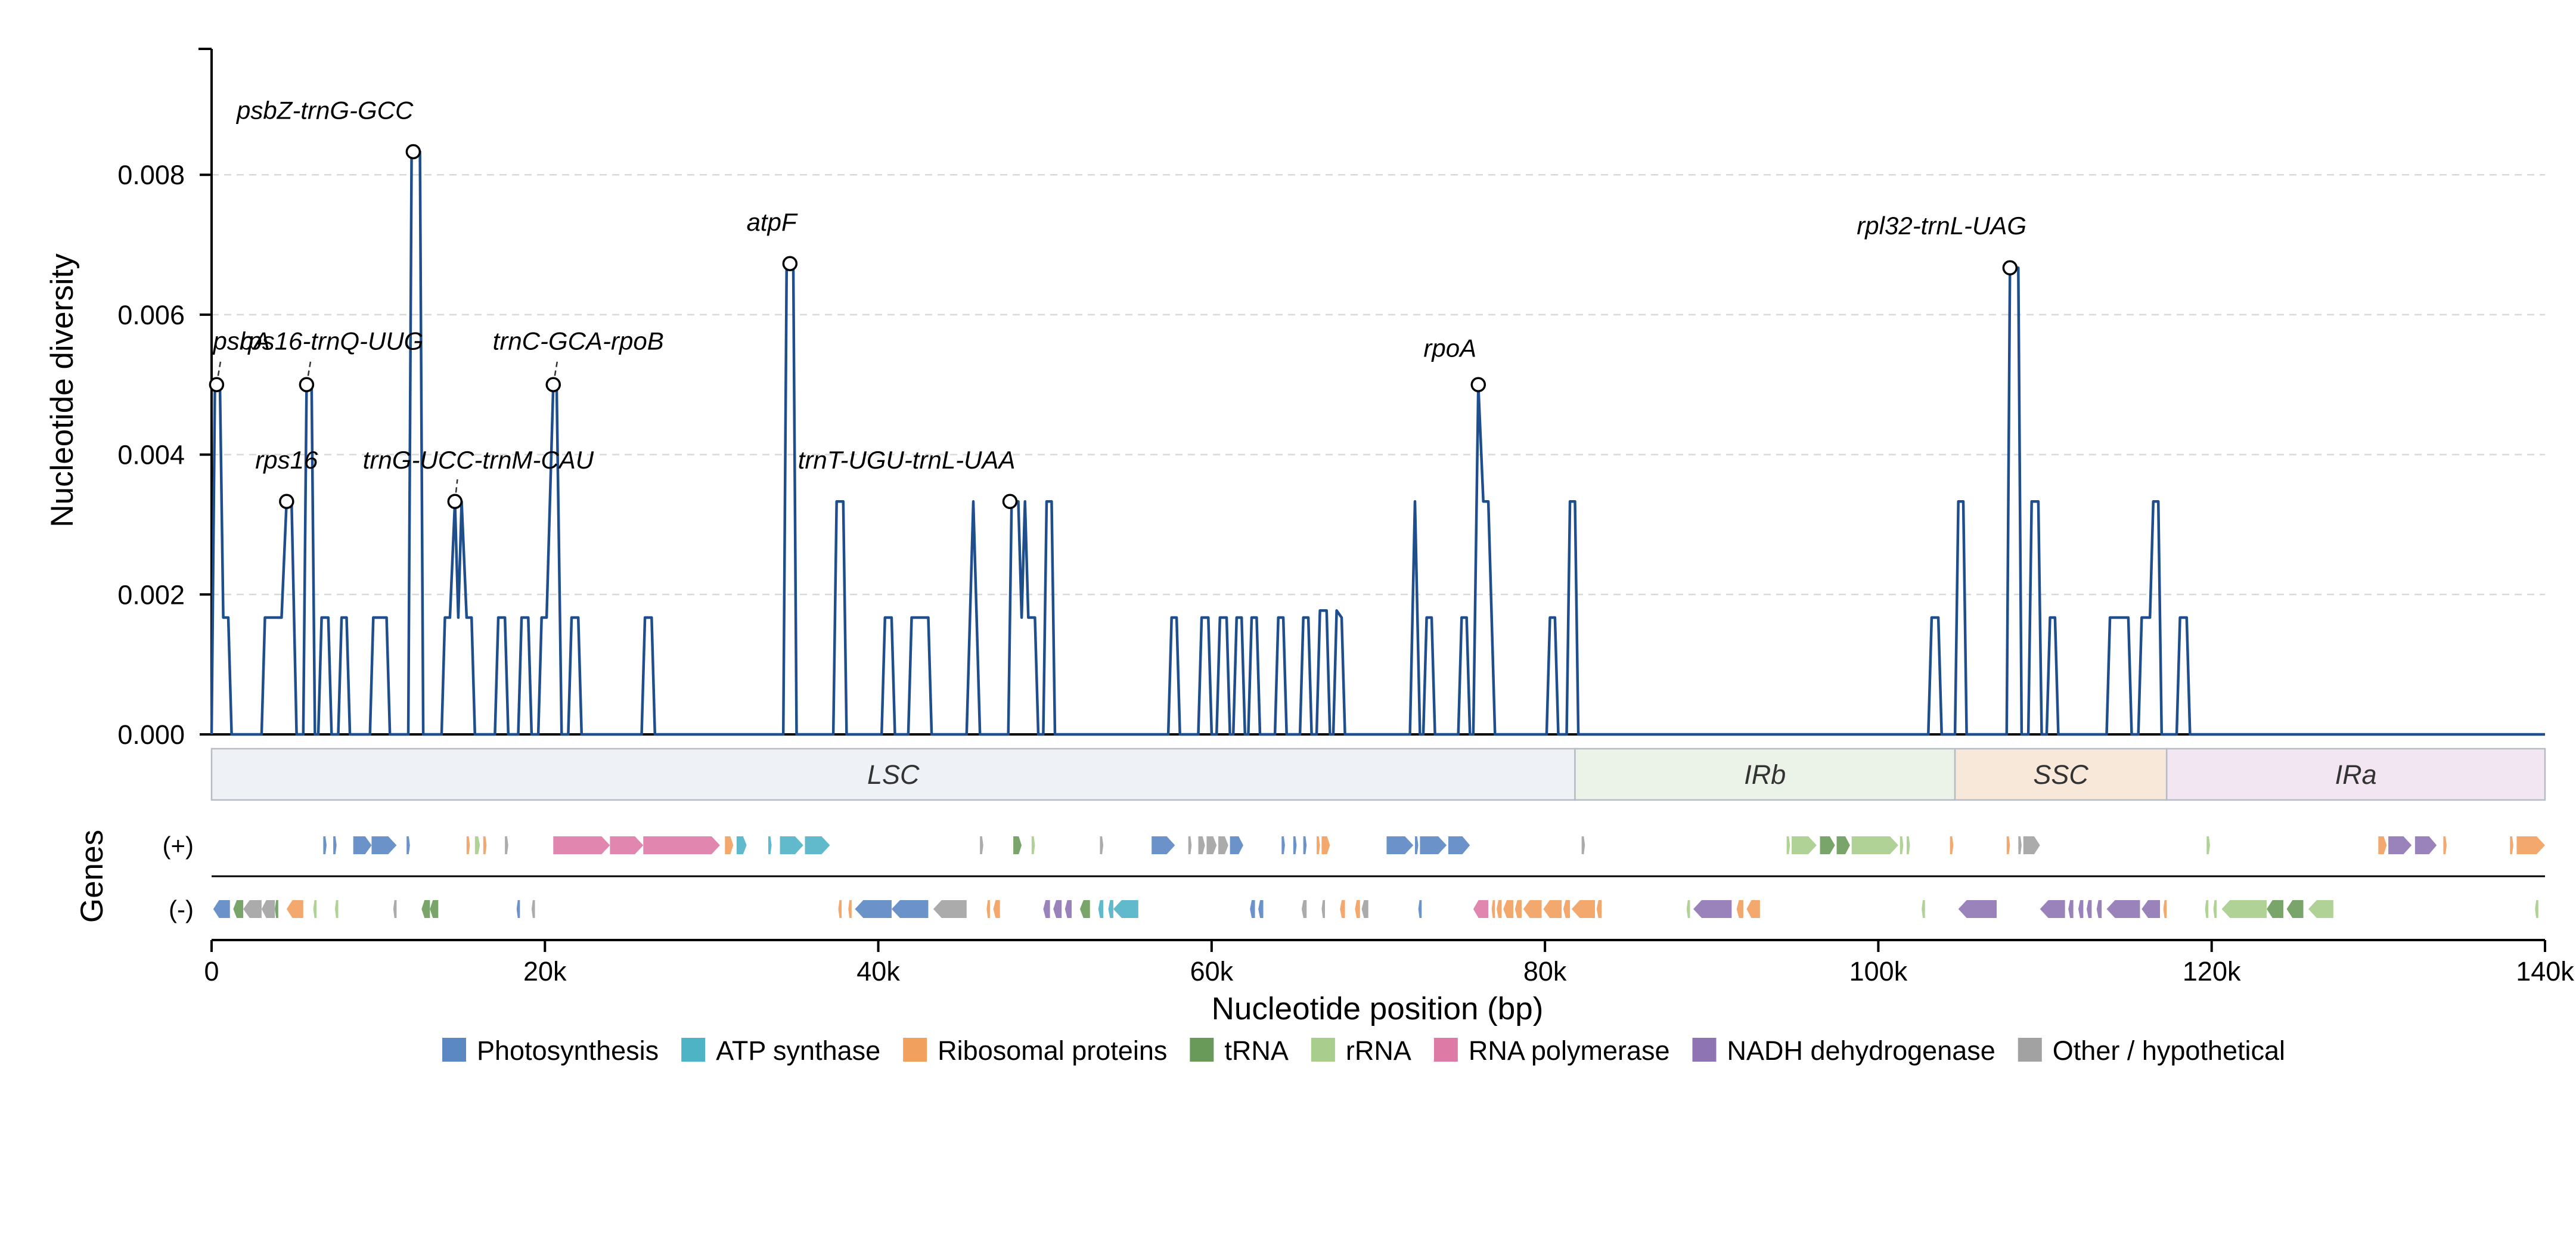 The height and width of the screenshot is (1253, 2576). I want to click on gene-tracks: (+) (-), so click(1354, 877).